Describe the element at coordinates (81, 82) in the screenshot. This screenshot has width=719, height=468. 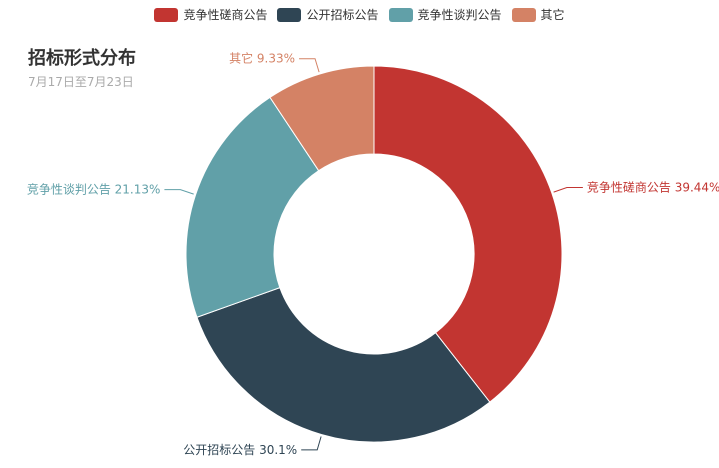
I see `chart-subtitle: 7月17日至7月23日` at that location.